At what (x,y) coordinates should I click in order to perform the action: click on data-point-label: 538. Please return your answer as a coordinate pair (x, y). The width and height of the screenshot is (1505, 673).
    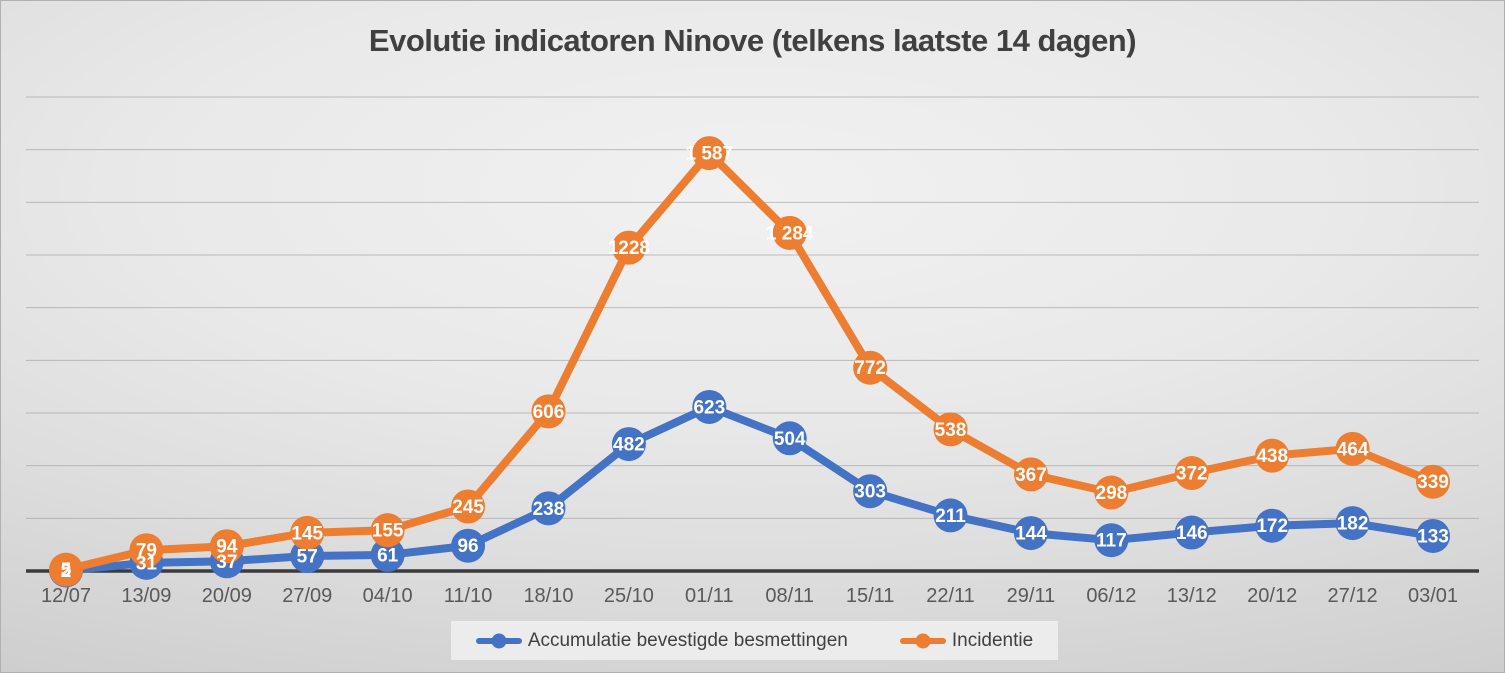
    Looking at the image, I should click on (951, 430).